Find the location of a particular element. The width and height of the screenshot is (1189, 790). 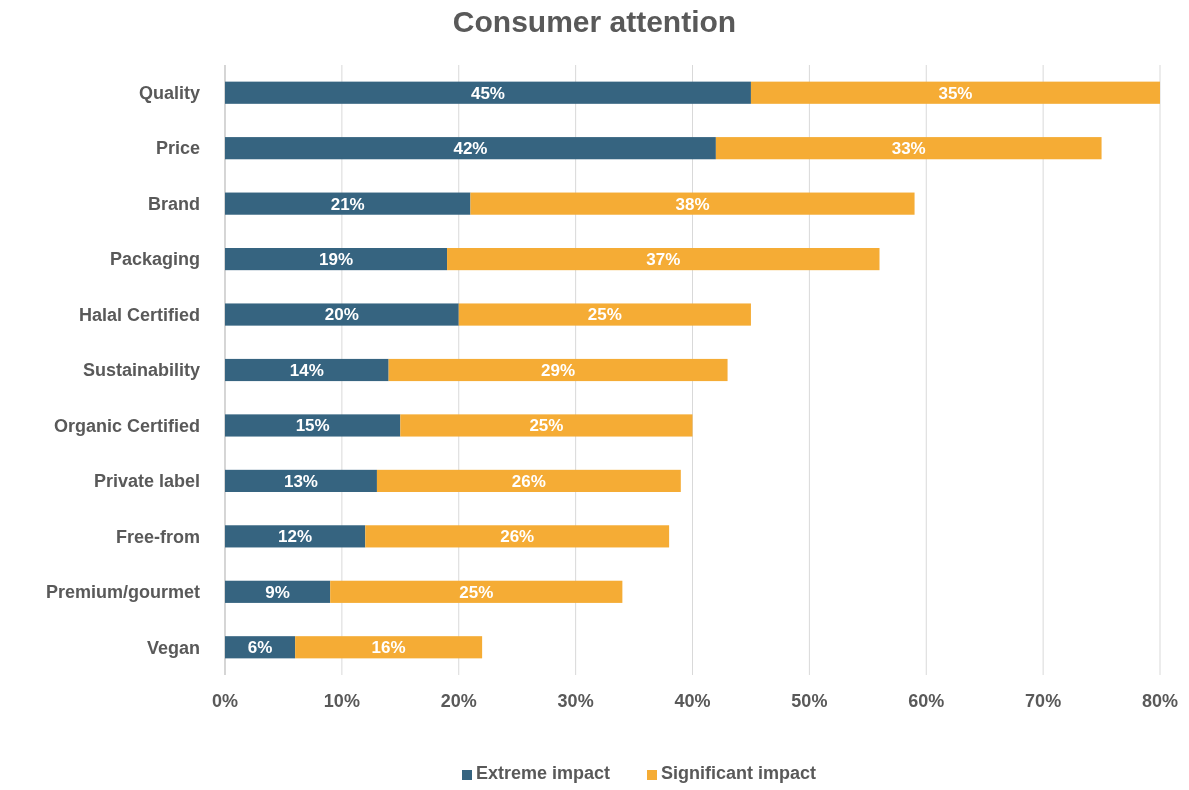

data-label: 12% is located at coordinates (295, 537).